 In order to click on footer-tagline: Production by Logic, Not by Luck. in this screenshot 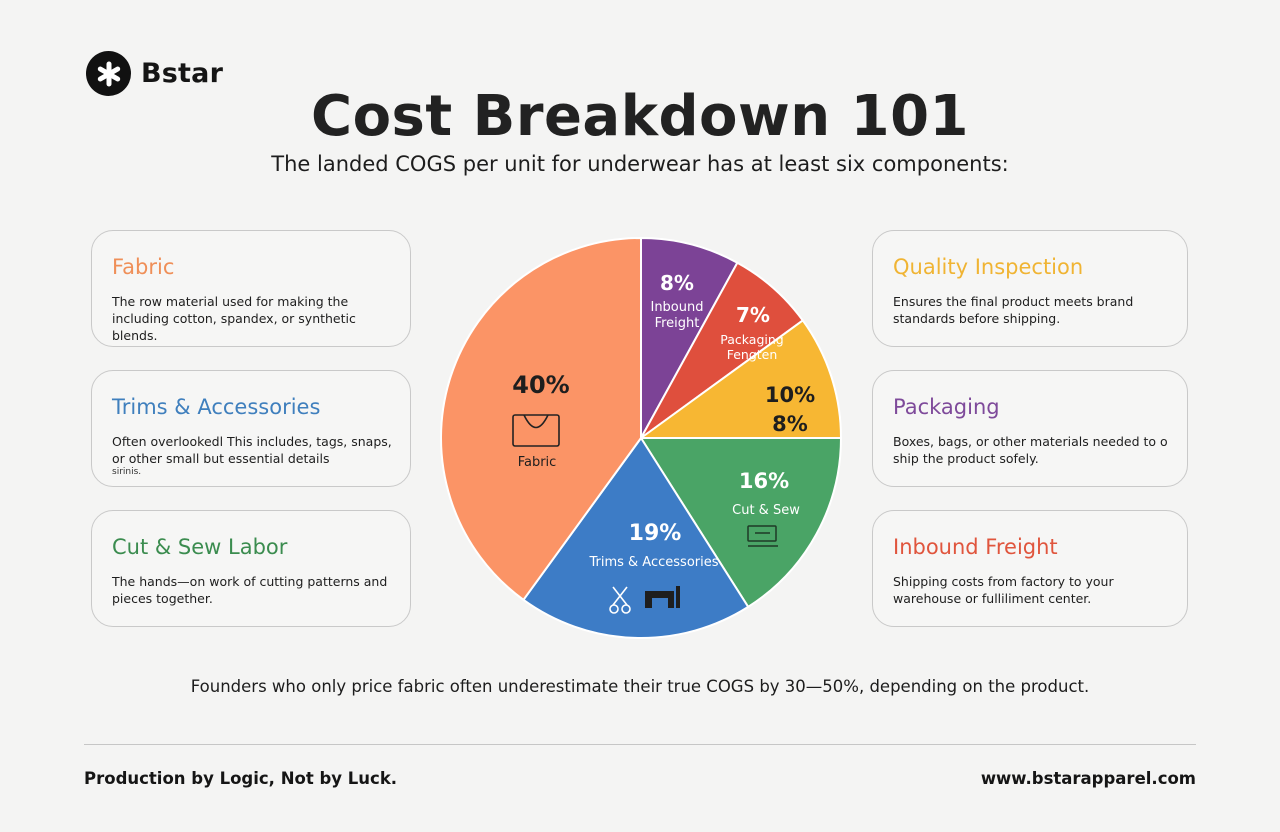, I will do `click(241, 778)`.